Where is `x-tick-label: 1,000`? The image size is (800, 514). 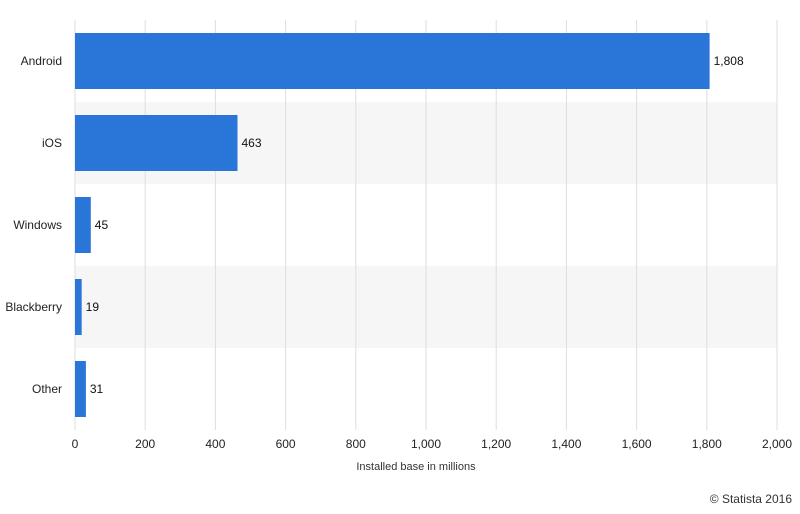 x-tick-label: 1,000 is located at coordinates (426, 444).